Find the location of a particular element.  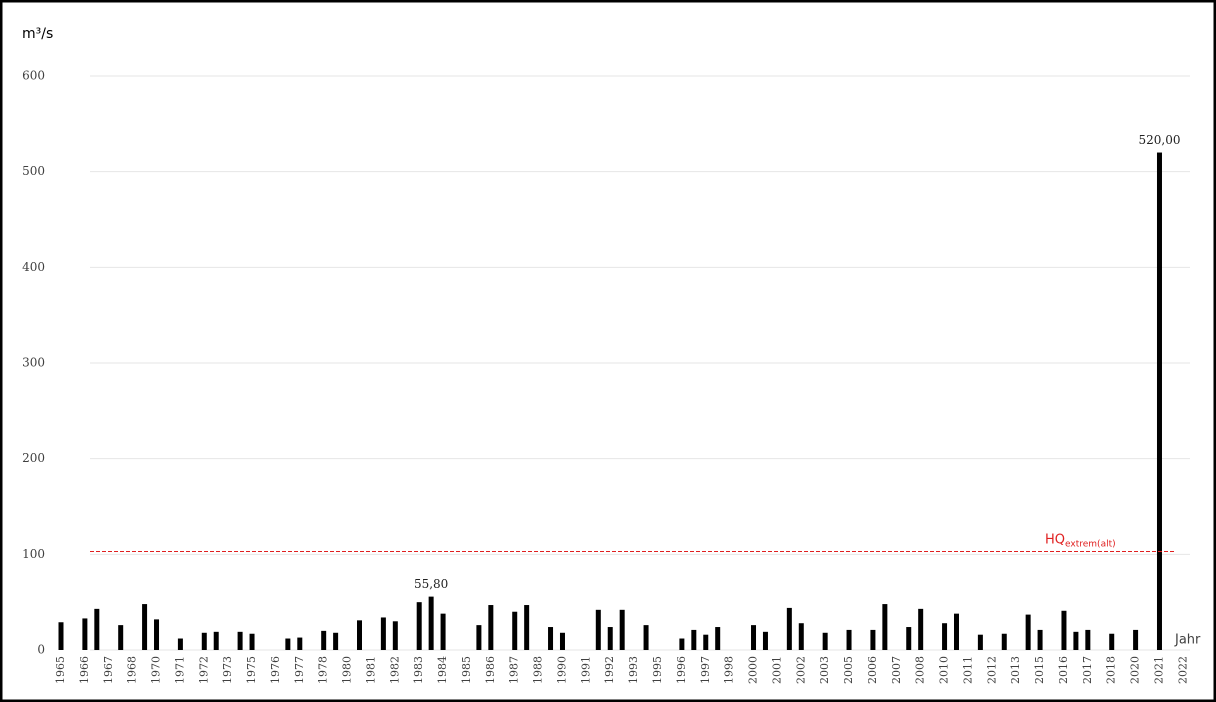

reference-label: HQextrem(alt) is located at coordinates (1080, 540).